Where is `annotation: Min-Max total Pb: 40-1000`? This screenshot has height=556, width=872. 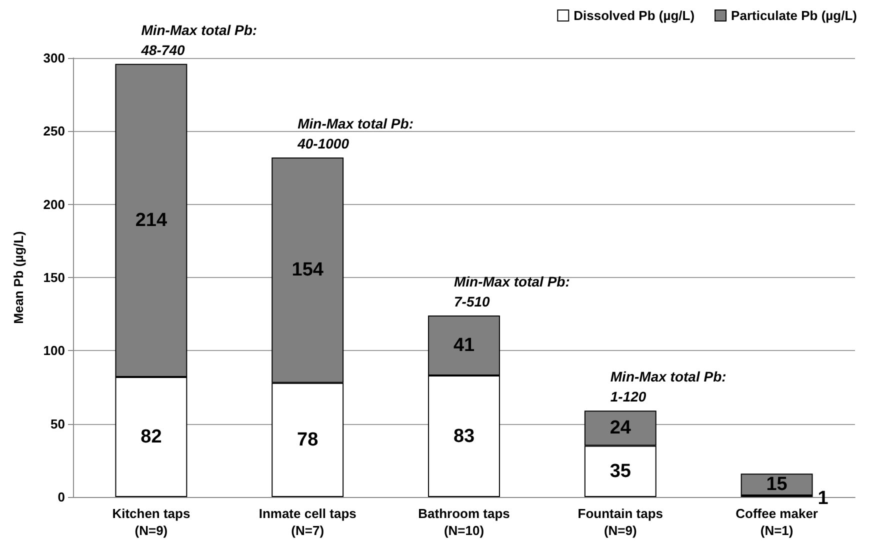 annotation: Min-Max total Pb: 40-1000 is located at coordinates (355, 134).